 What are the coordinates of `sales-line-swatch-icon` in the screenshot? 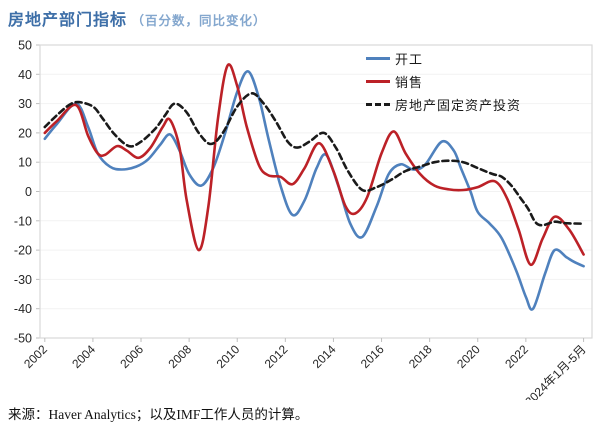 It's located at (378, 81).